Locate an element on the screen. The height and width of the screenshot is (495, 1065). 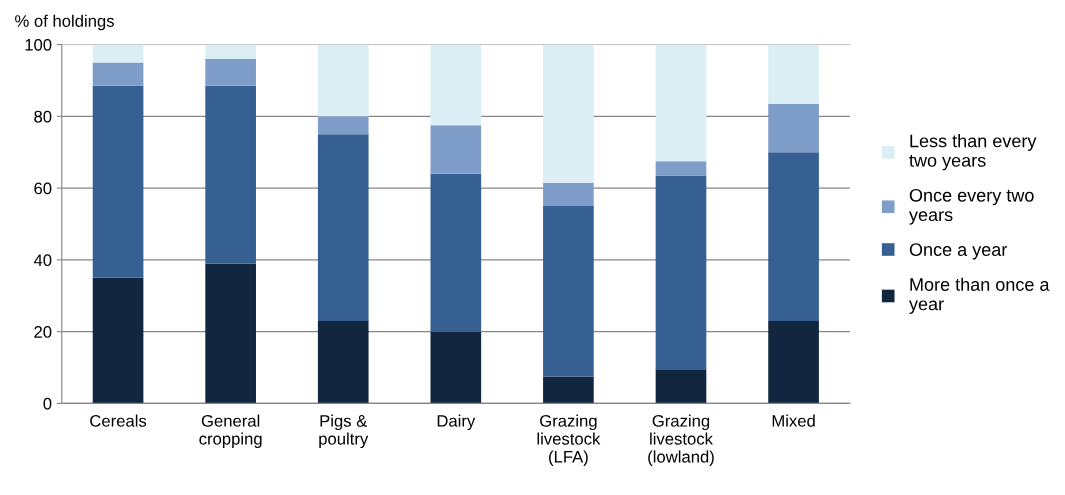
x-tick-label: Mixed is located at coordinates (793, 420).